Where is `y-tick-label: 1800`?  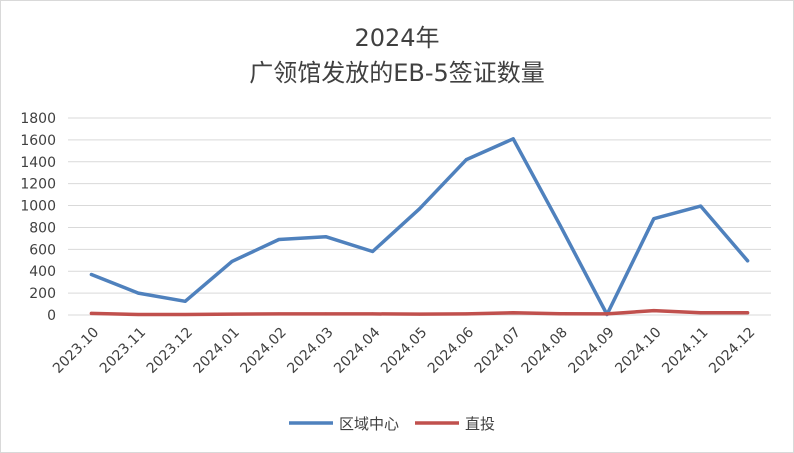
y-tick-label: 1800 is located at coordinates (38, 119).